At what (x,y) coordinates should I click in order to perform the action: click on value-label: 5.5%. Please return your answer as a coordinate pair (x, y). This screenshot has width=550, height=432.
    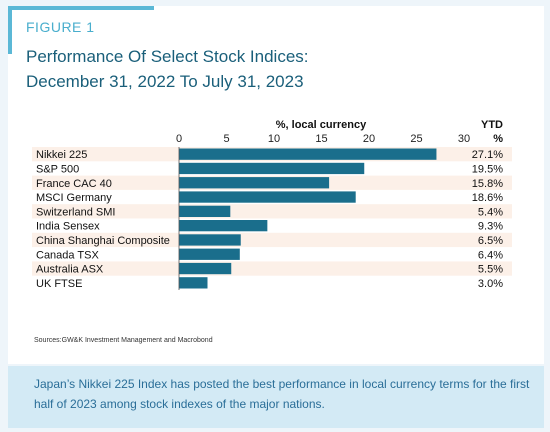
    Looking at the image, I should click on (490, 270).